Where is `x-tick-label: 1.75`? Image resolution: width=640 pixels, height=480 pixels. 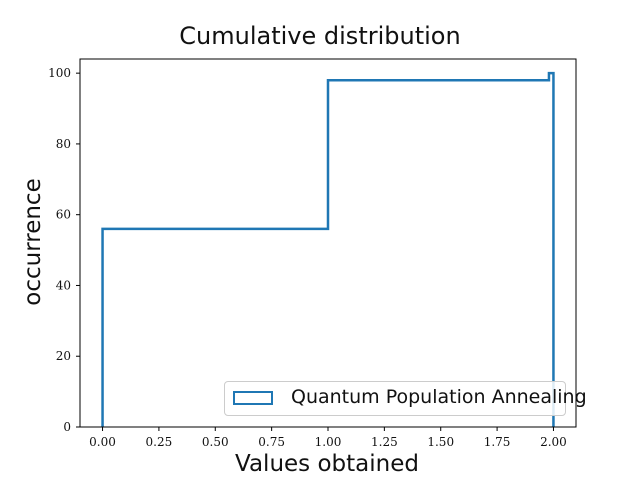
x-tick-label: 1.75 is located at coordinates (497, 442).